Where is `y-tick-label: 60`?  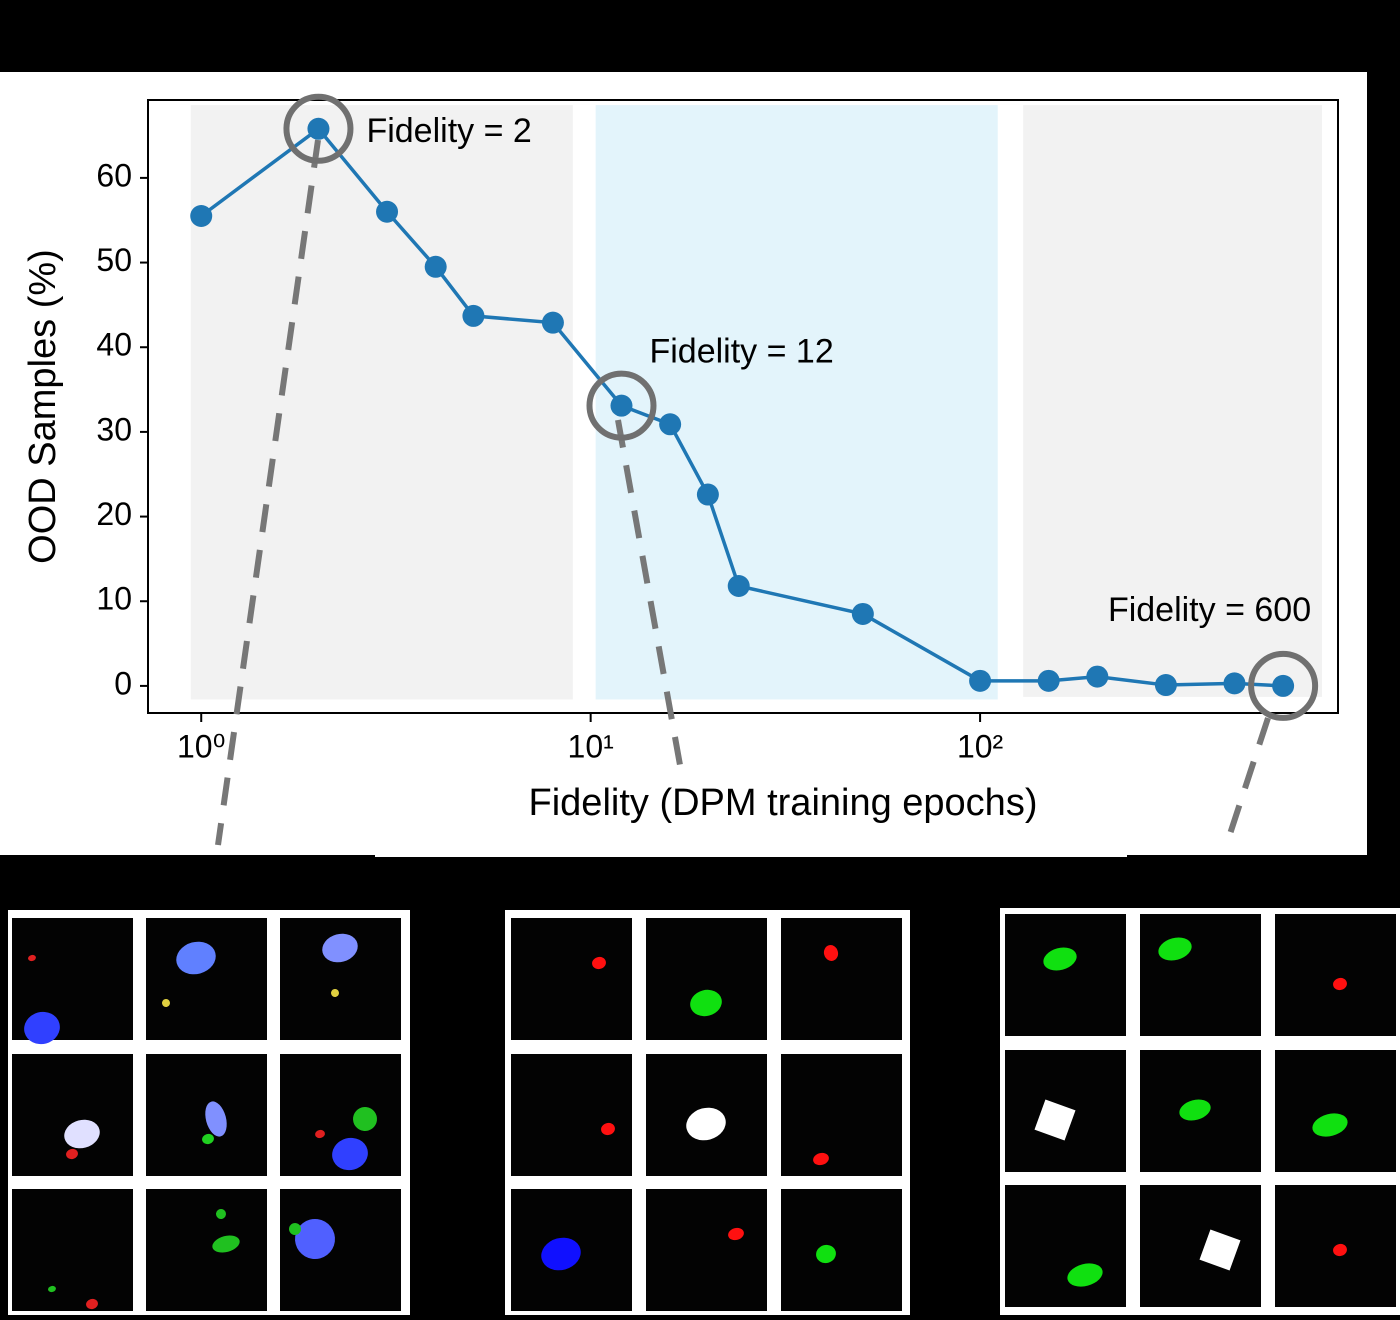
y-tick-label: 60 is located at coordinates (114, 175).